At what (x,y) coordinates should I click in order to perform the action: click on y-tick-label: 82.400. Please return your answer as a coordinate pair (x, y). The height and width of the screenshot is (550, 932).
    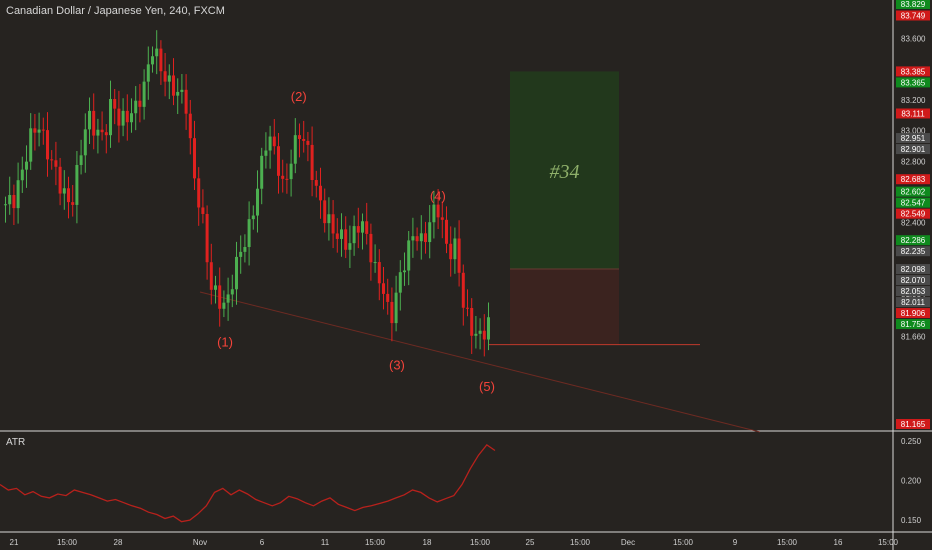
    Looking at the image, I should click on (913, 223).